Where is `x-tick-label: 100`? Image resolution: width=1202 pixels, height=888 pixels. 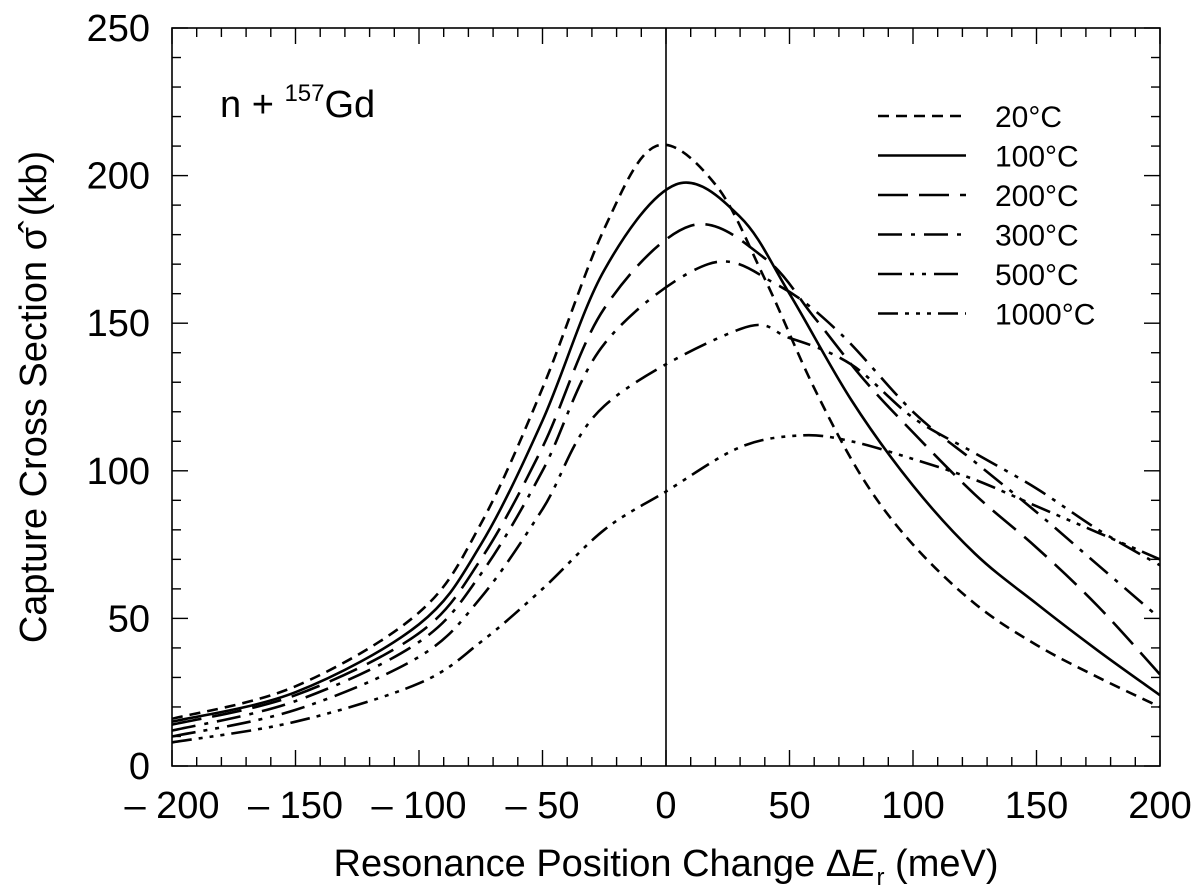 x-tick-label: 100 is located at coordinates (912, 806).